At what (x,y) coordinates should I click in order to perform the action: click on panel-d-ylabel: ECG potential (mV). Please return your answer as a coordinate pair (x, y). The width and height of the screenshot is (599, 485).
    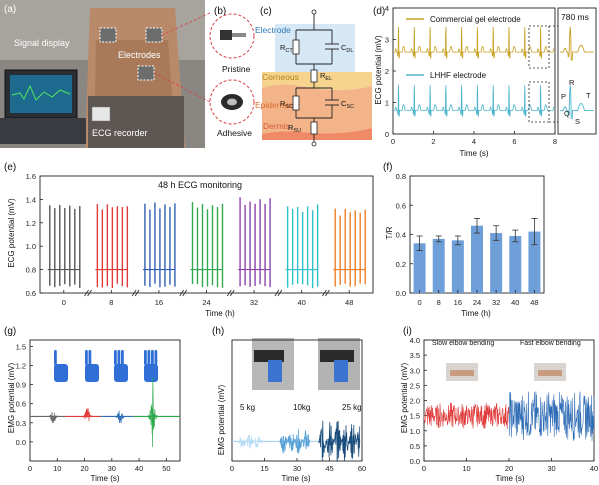
    Looking at the image, I should click on (378, 70).